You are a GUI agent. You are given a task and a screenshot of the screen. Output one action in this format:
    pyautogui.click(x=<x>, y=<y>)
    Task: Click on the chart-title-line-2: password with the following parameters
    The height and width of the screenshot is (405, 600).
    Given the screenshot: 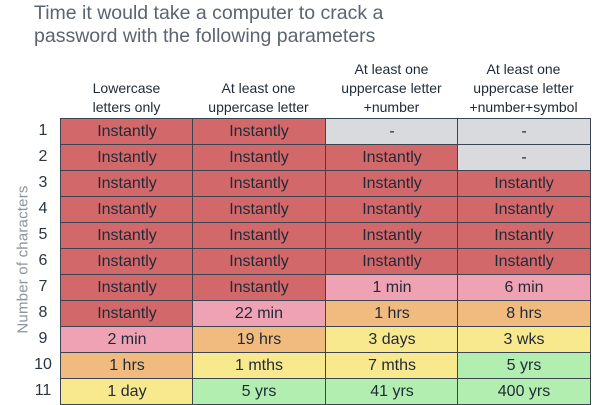 What is the action you would take?
    pyautogui.click(x=205, y=36)
    